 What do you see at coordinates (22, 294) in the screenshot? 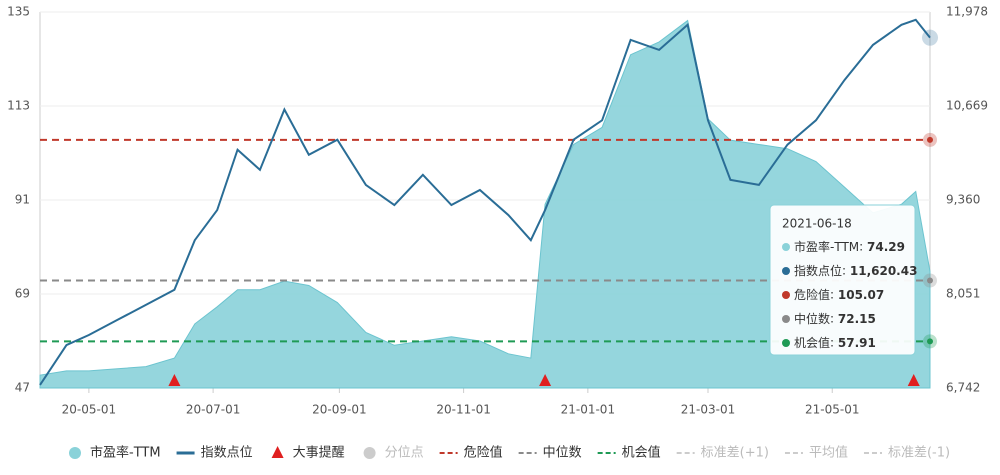
I see `y-tick-label: 69` at bounding box center [22, 294].